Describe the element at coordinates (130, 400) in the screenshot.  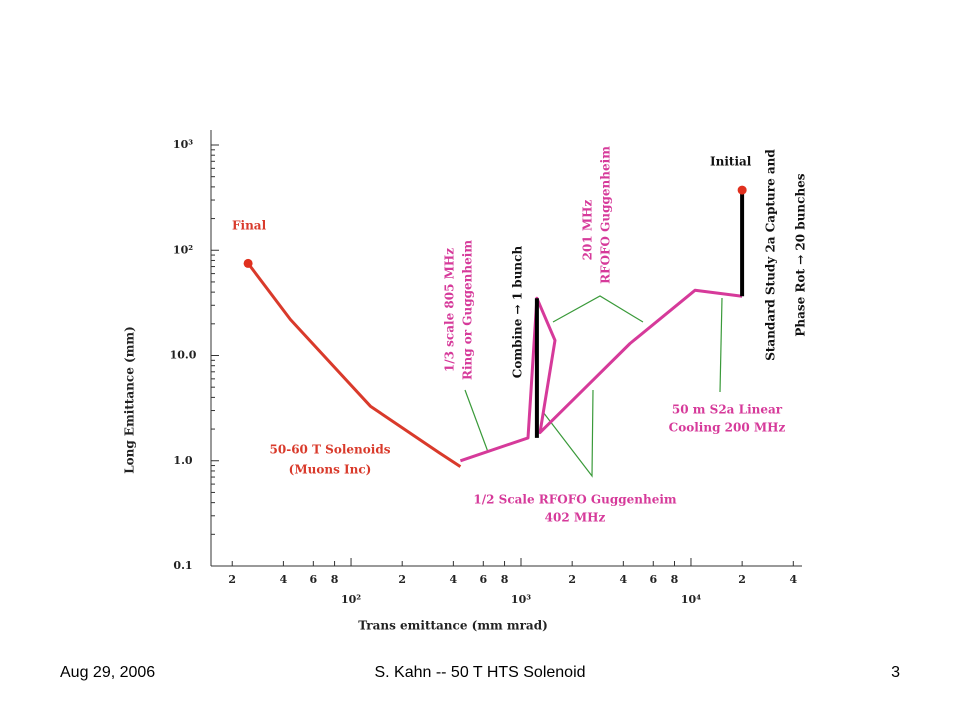
I see `y-axis-label: Long Emittance (mm)` at that location.